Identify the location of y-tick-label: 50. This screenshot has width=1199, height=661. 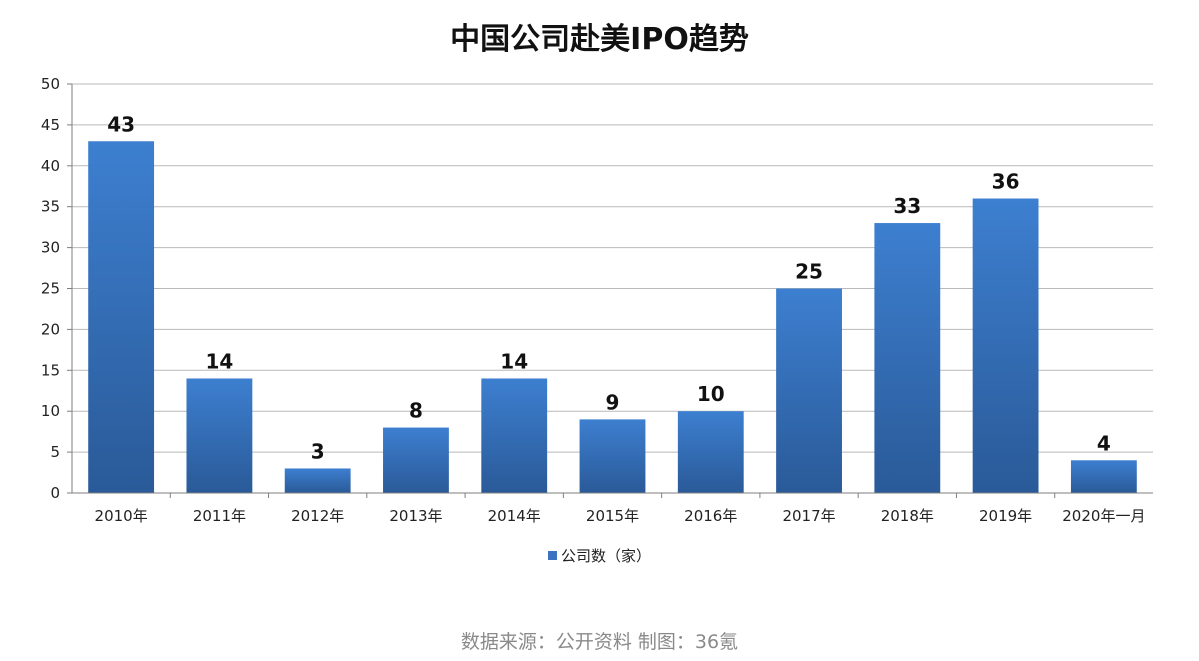
(50, 84).